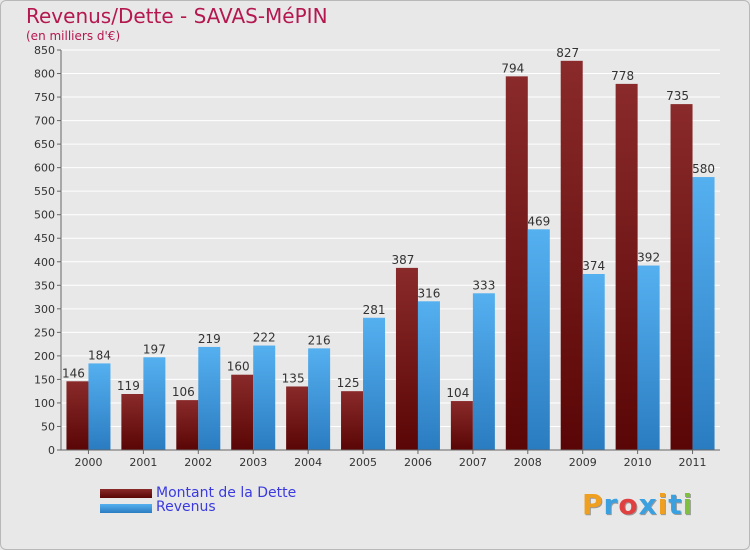 This screenshot has height=550, width=750. I want to click on y-tick-label: 100, so click(44, 403).